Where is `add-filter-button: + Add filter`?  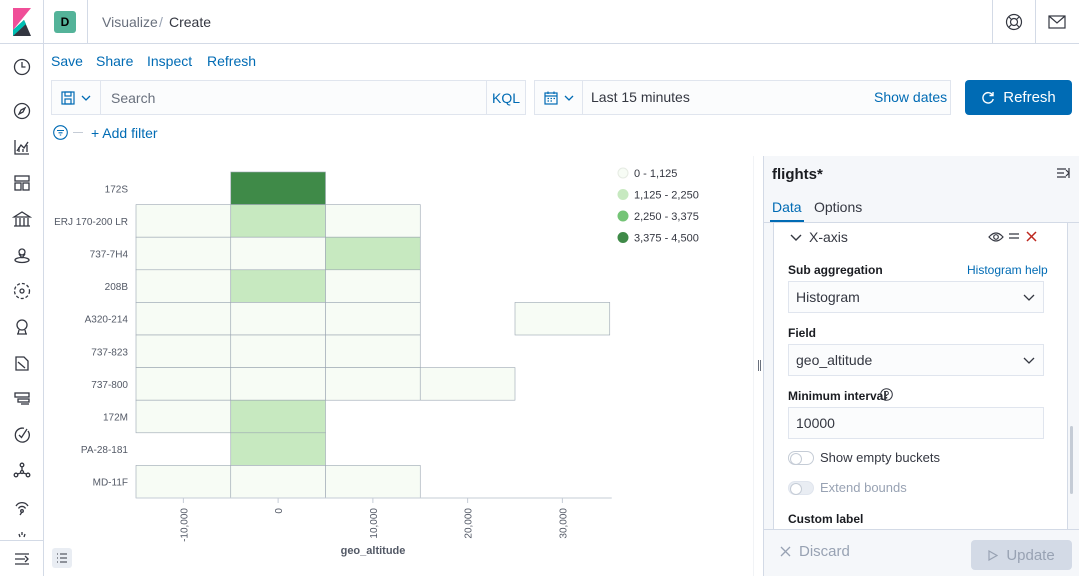 add-filter-button: + Add filter is located at coordinates (124, 133).